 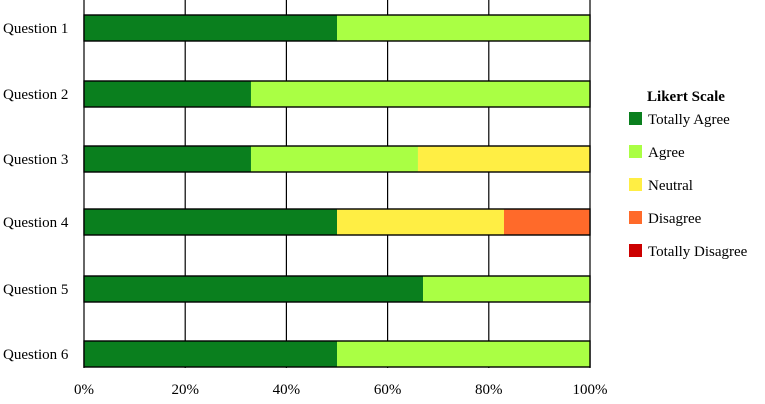 What do you see at coordinates (675, 219) in the screenshot?
I see `legend-label: Disagree` at bounding box center [675, 219].